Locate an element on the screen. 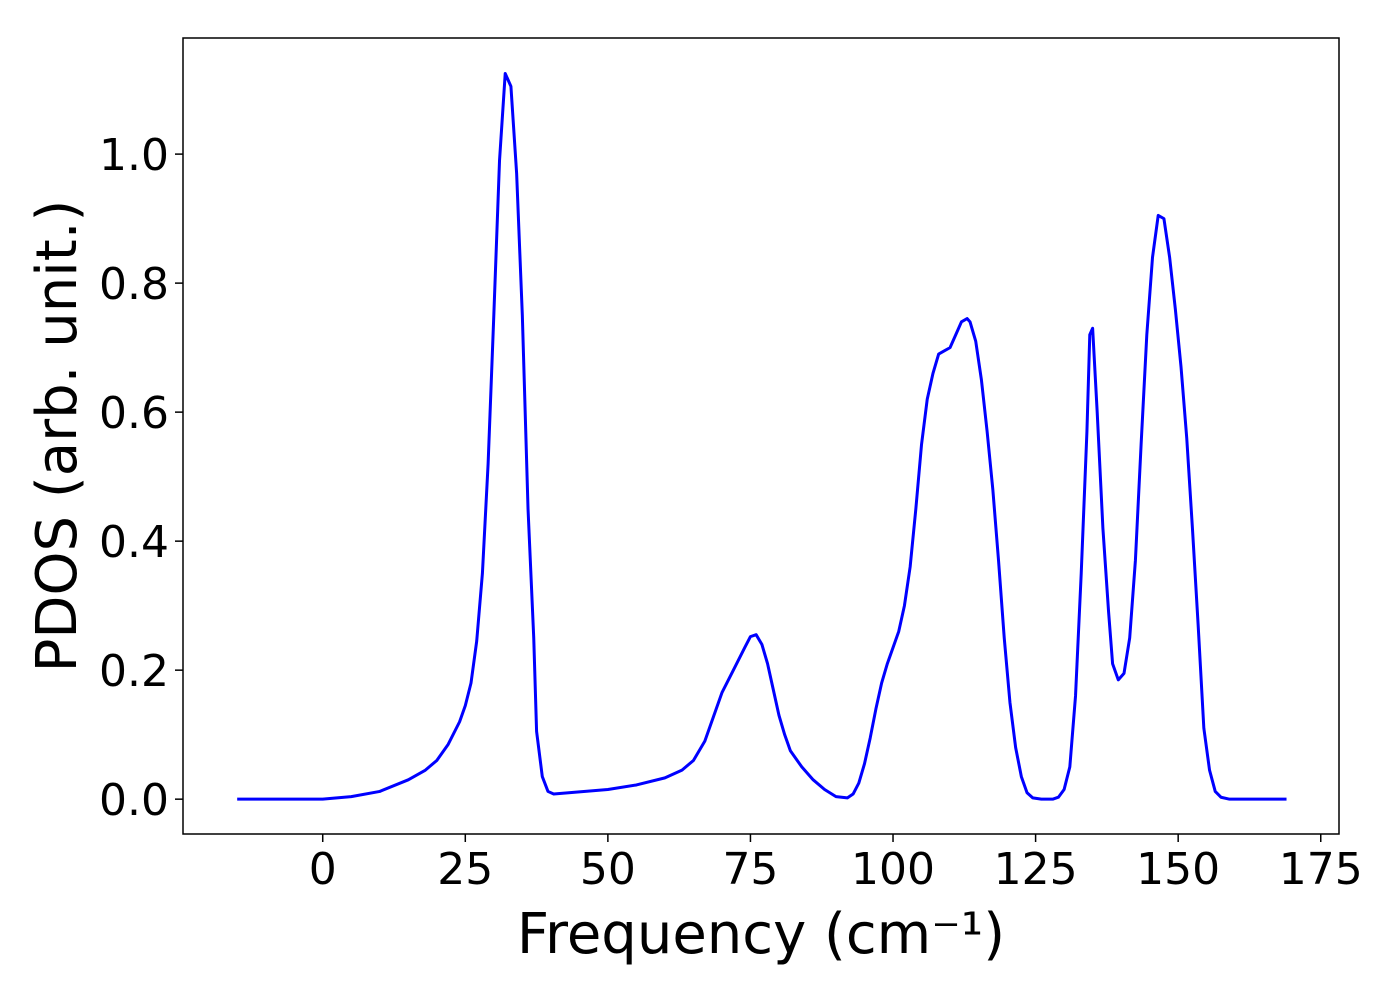  x-tick-label: 100 is located at coordinates (893, 869).